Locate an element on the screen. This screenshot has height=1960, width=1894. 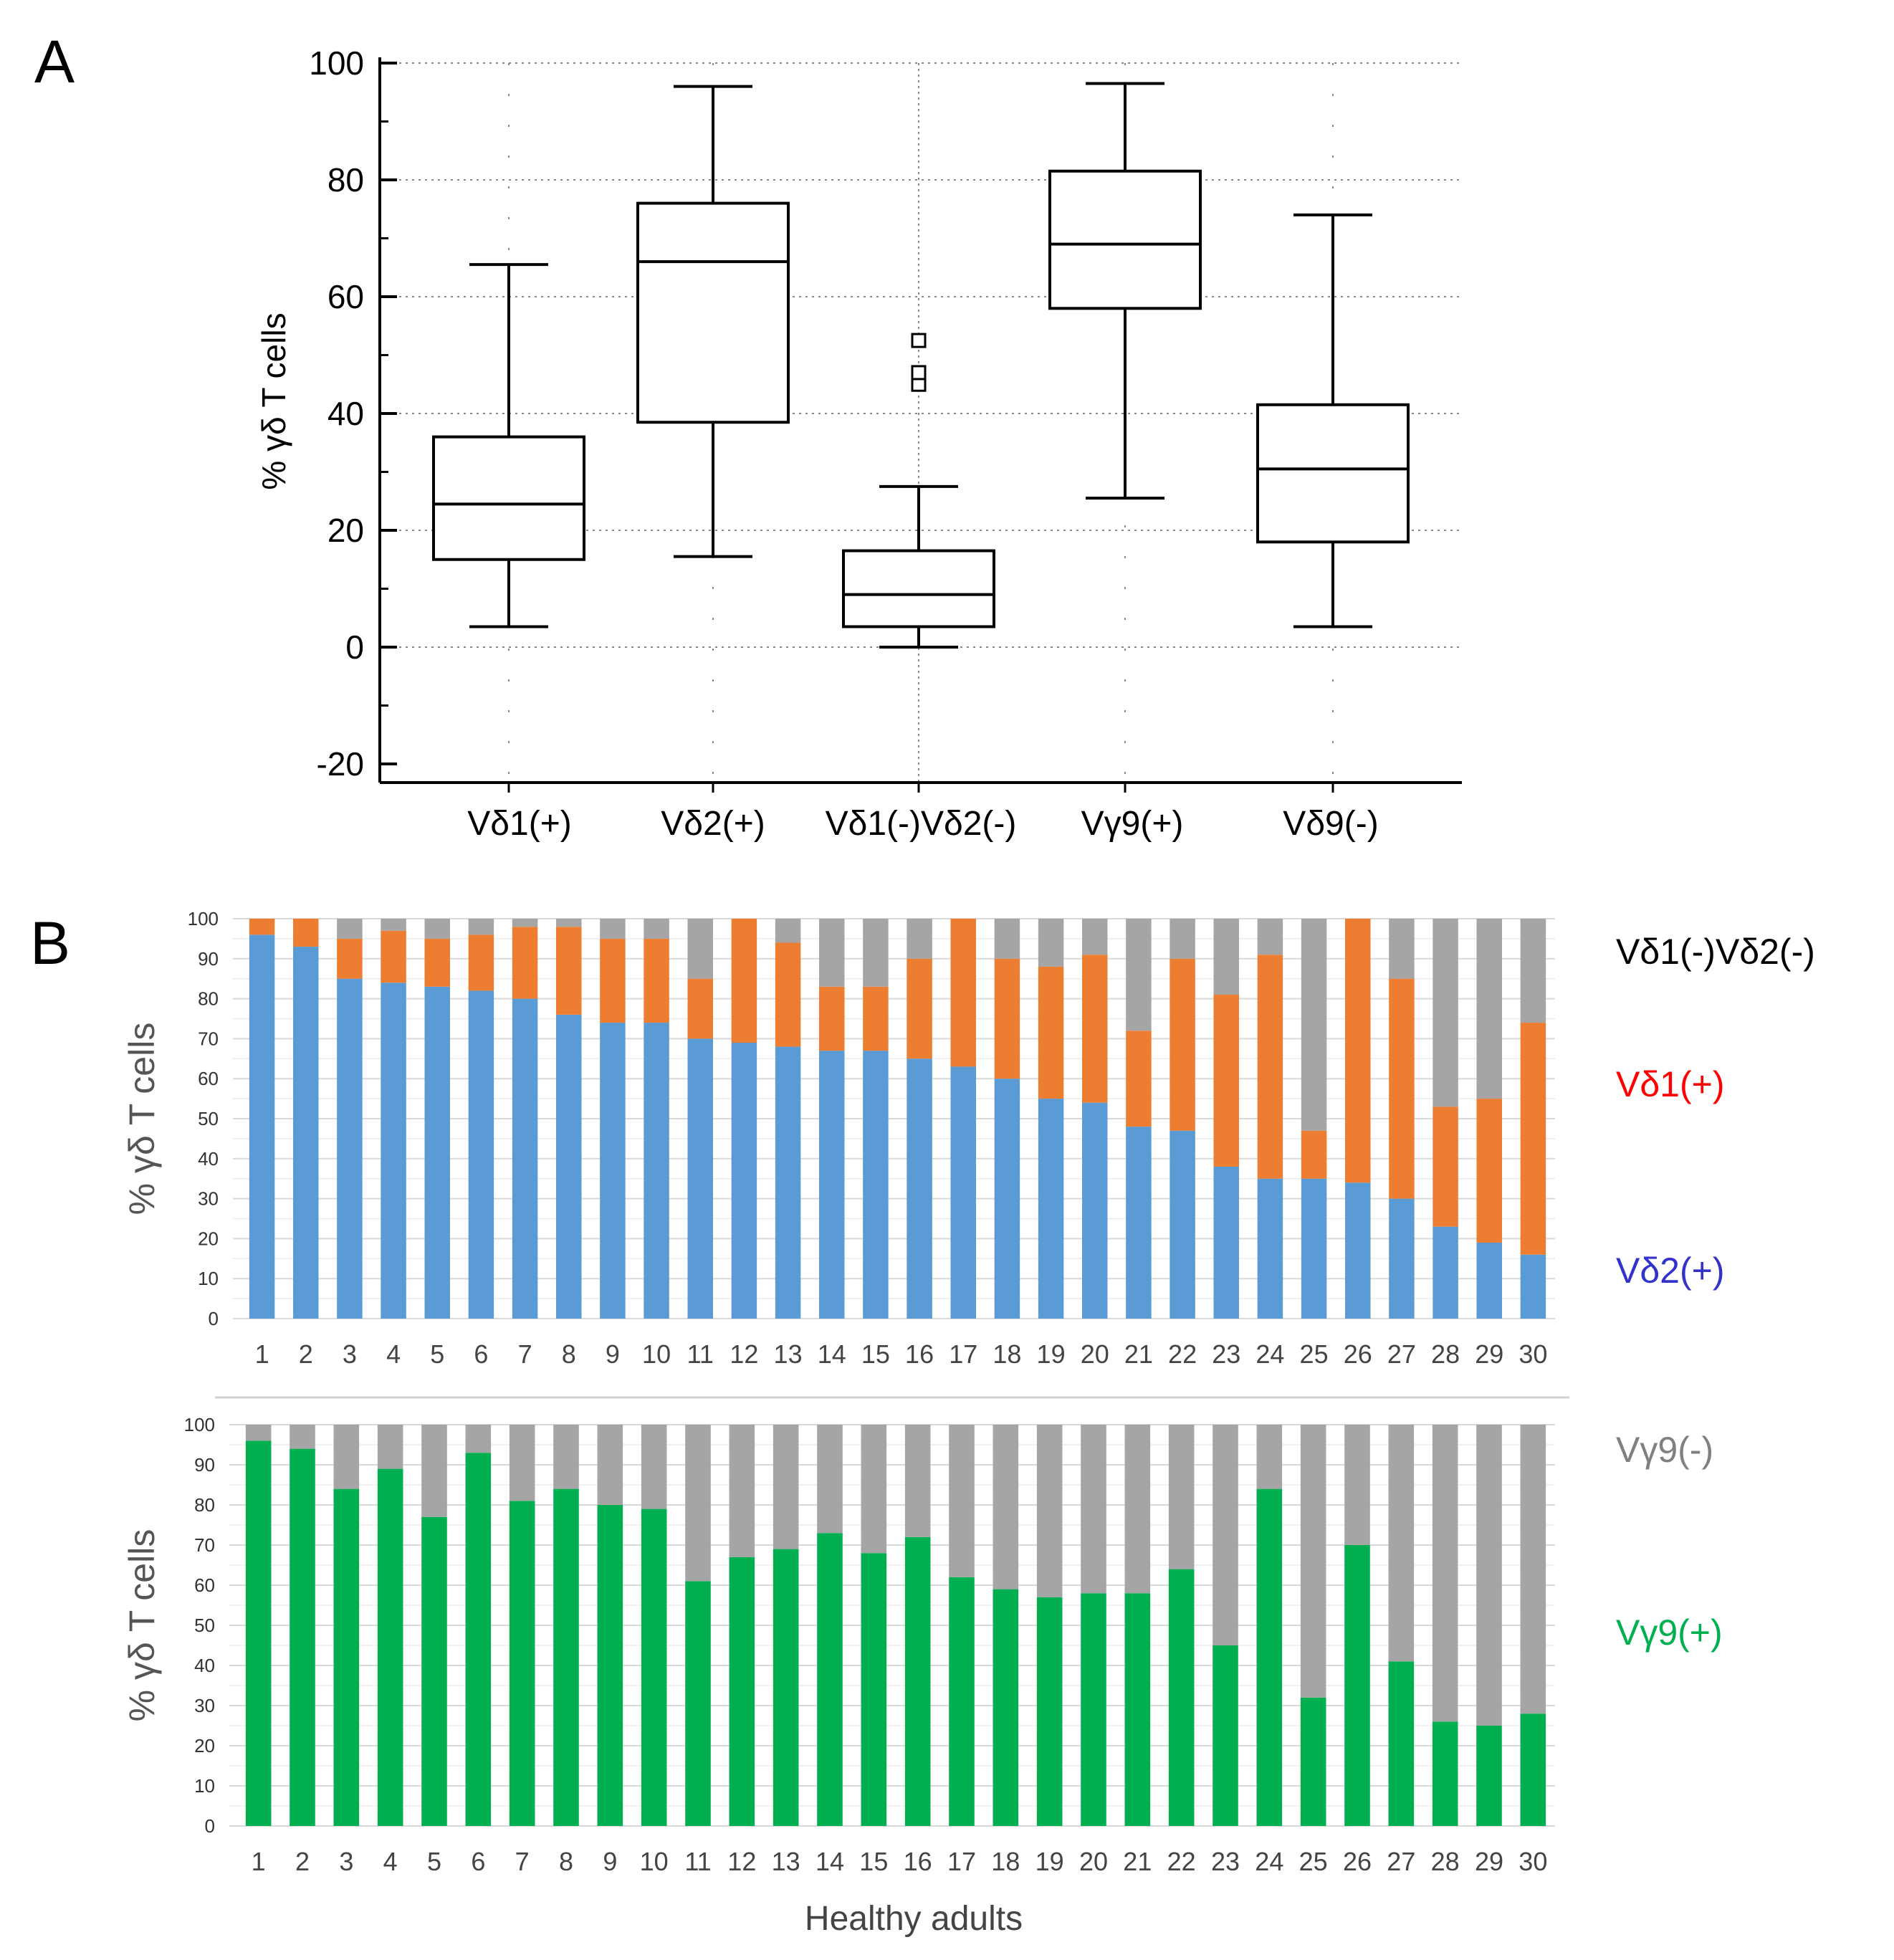
x-tick-label-17: 17 is located at coordinates (963, 1354).